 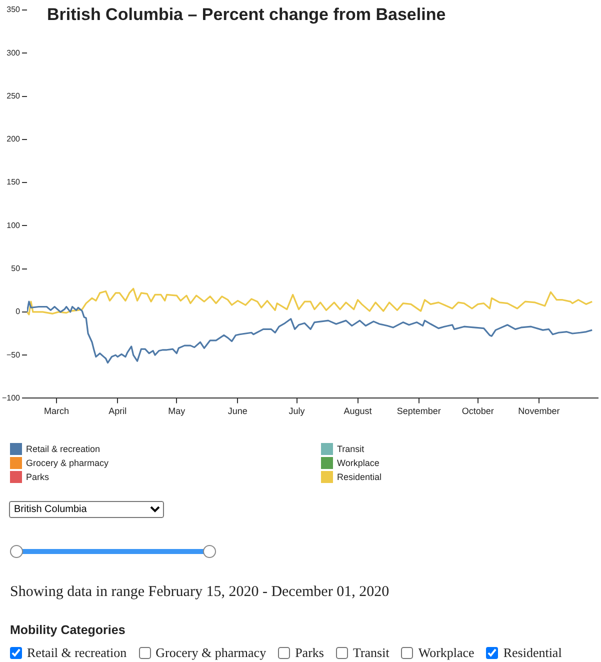 I want to click on y-tick-label: 300, so click(x=13, y=53).